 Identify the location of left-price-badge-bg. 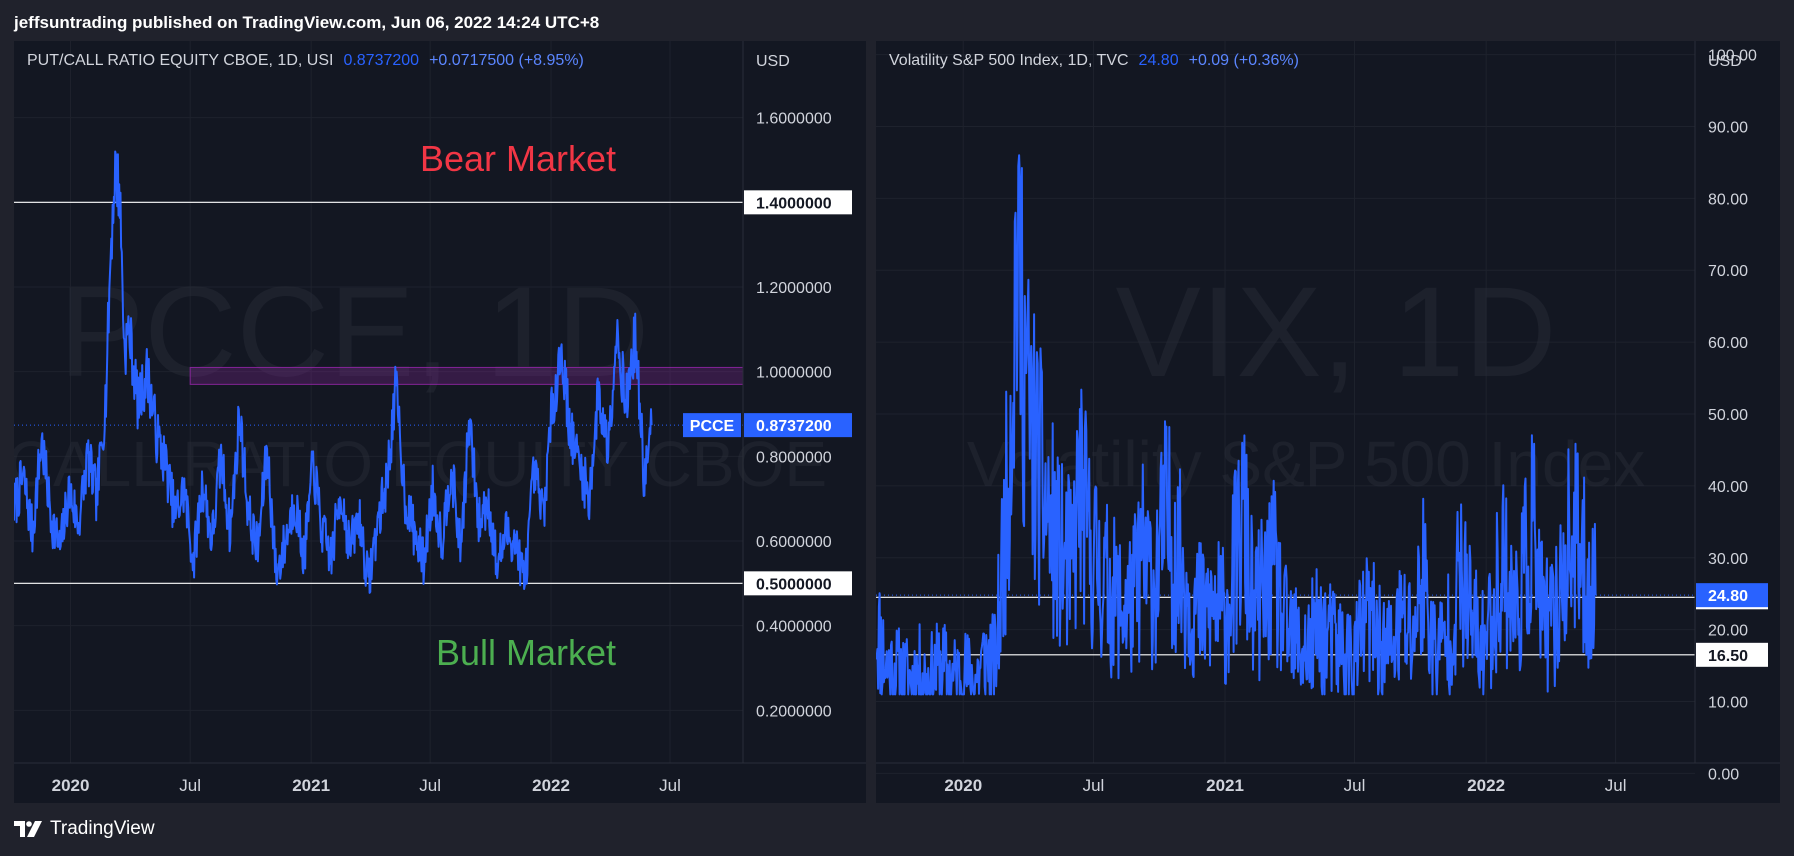
(798, 425).